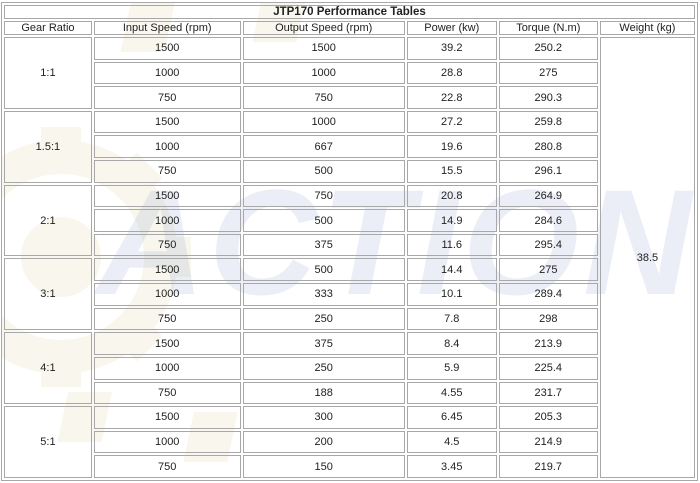  I want to click on output-speed-cell: 1500, so click(323, 48).